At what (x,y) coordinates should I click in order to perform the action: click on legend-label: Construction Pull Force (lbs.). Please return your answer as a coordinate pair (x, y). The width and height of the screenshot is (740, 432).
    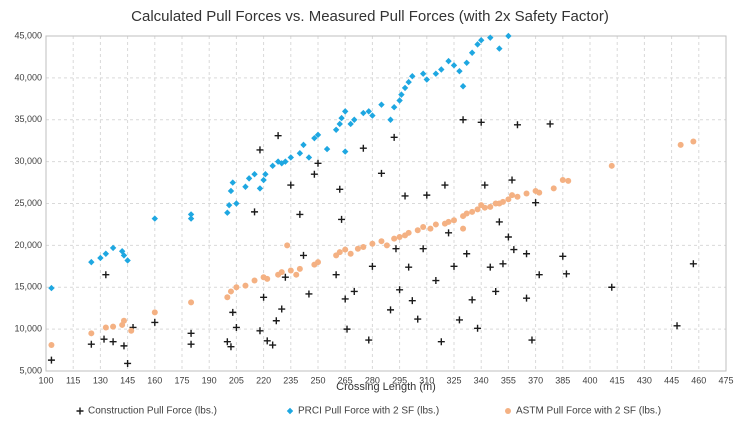
    Looking at the image, I should click on (152, 411).